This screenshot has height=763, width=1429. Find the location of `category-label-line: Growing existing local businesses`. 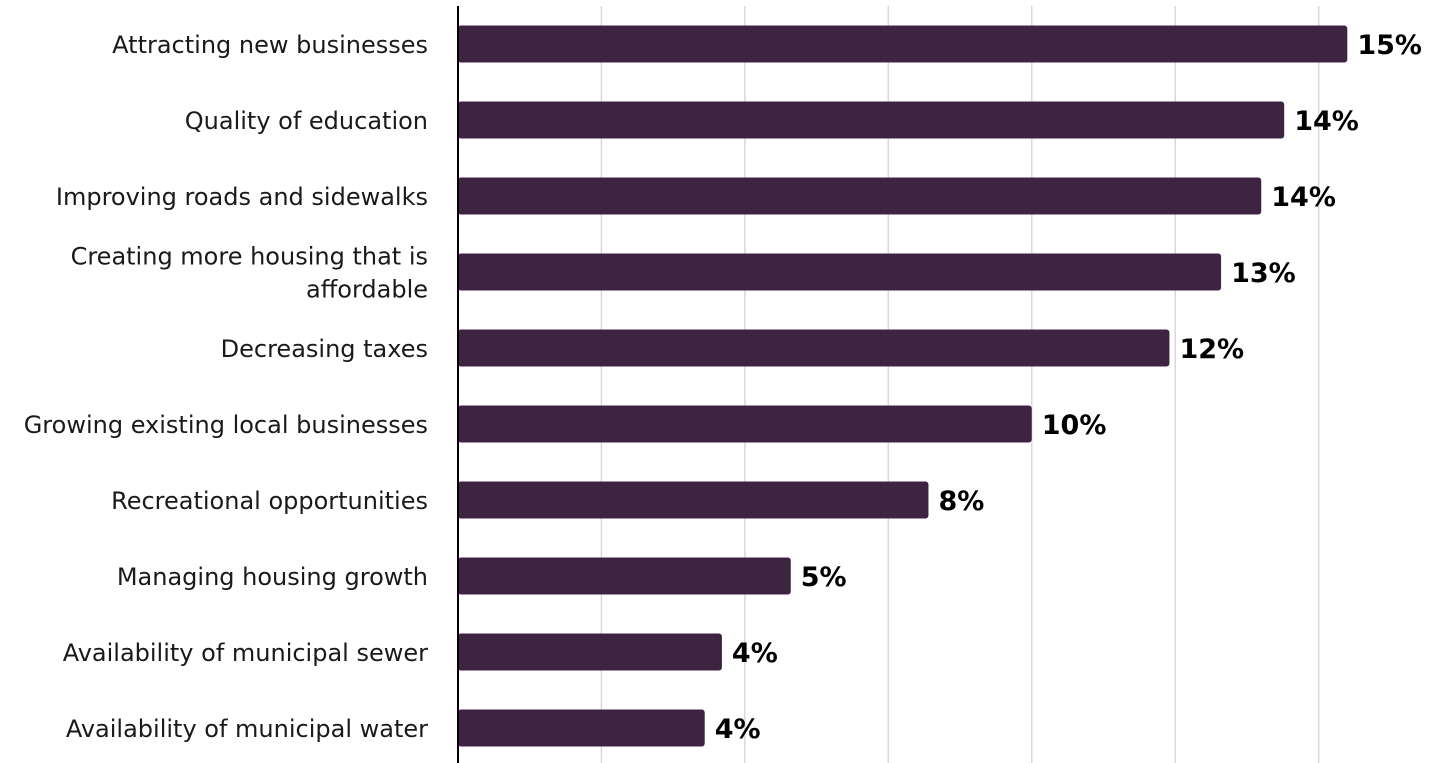

category-label-line: Growing existing local businesses is located at coordinates (226, 425).